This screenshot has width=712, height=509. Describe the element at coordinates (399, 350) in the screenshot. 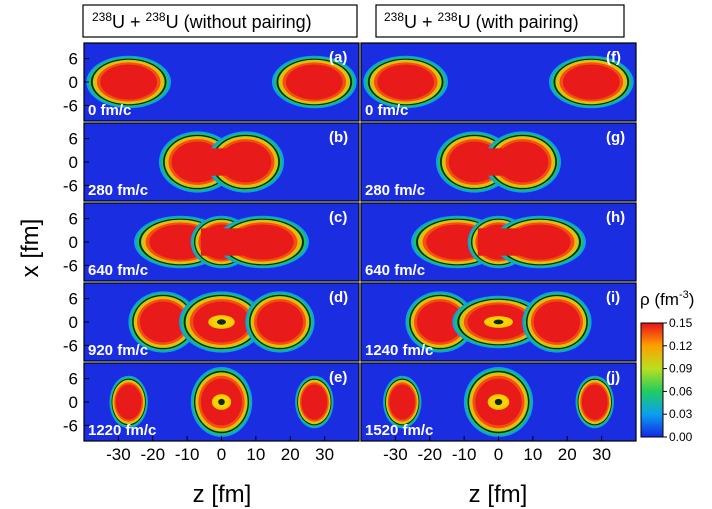

I see `panel-time-label: 1240 fm/c` at that location.